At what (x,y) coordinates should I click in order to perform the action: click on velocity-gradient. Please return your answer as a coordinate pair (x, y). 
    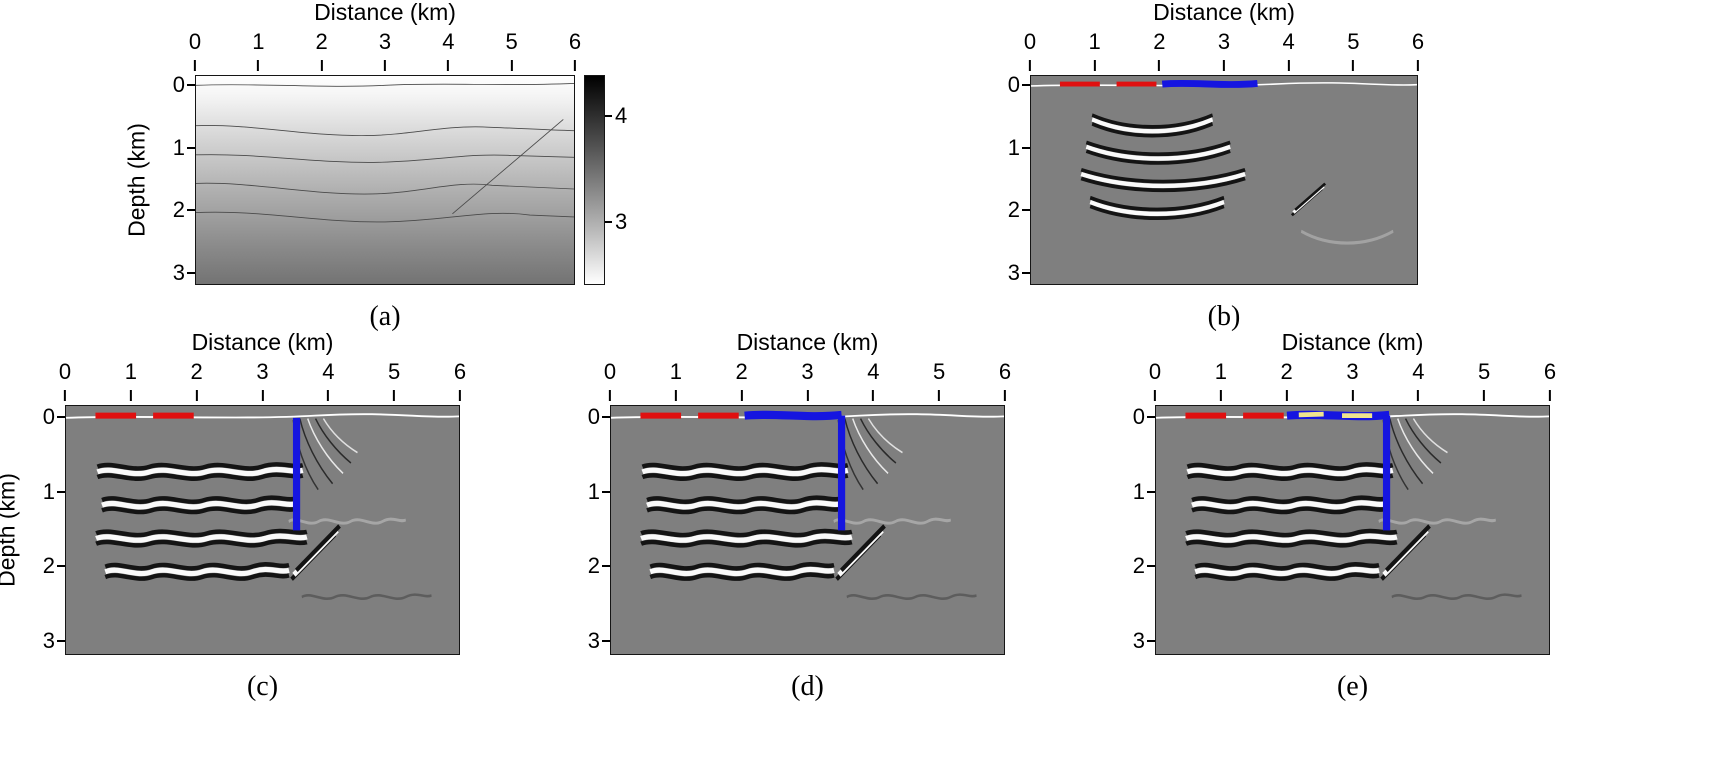
    Looking at the image, I should click on (385, 180).